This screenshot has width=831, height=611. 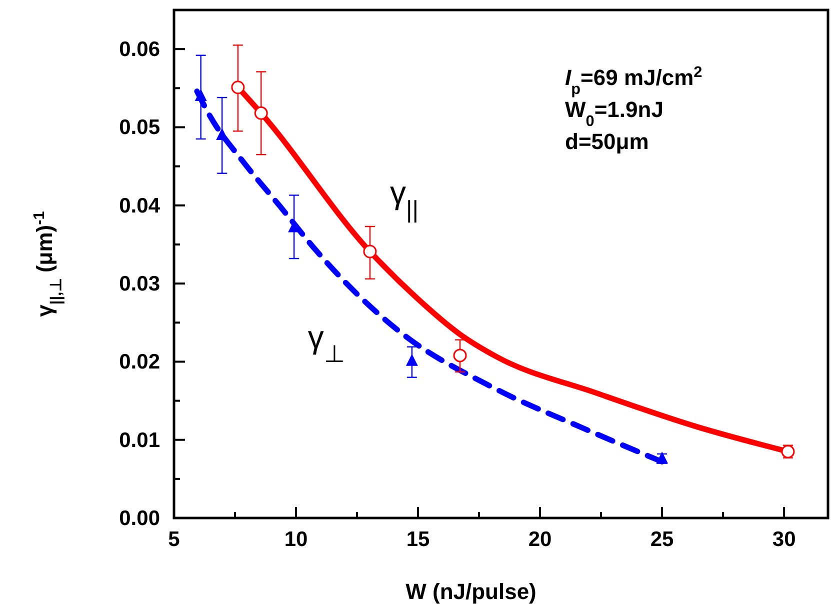 I want to click on y-tick-label: 0.01, so click(x=139, y=440).